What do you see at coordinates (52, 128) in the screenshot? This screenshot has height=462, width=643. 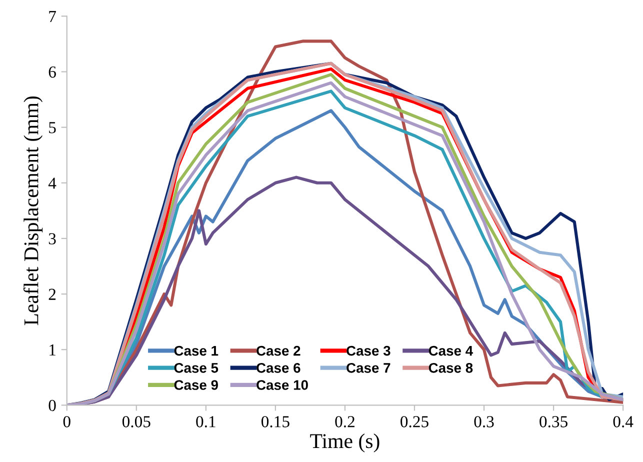 I see `y-tick-label: 5` at bounding box center [52, 128].